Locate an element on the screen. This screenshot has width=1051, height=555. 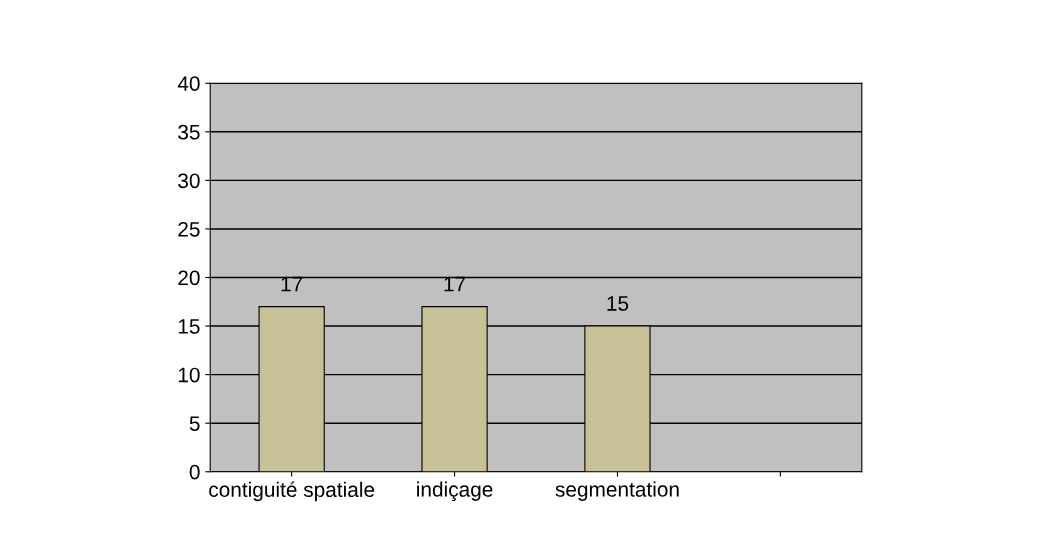
y-tick-label: 30 is located at coordinates (189, 181).